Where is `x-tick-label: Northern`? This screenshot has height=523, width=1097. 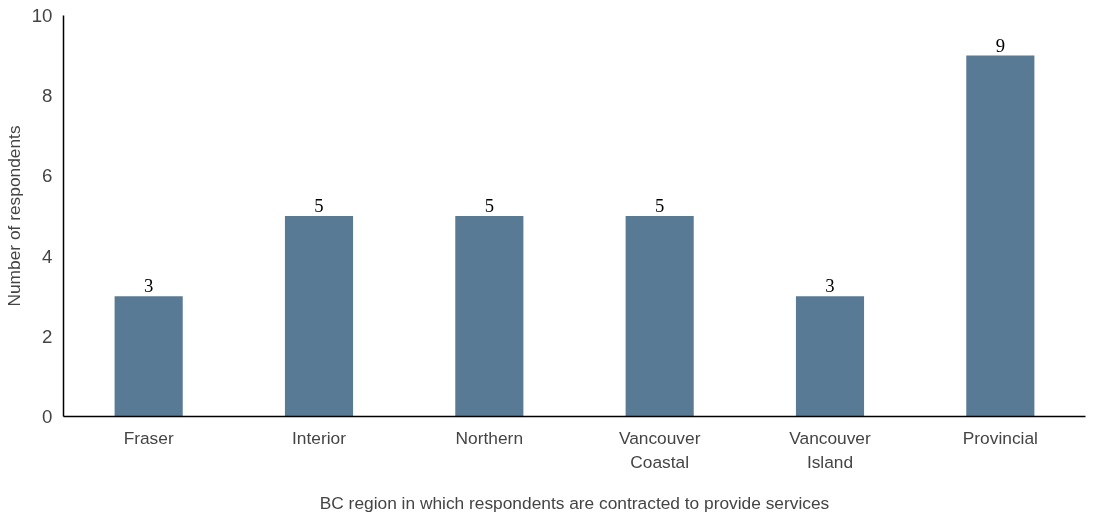 x-tick-label: Northern is located at coordinates (489, 437).